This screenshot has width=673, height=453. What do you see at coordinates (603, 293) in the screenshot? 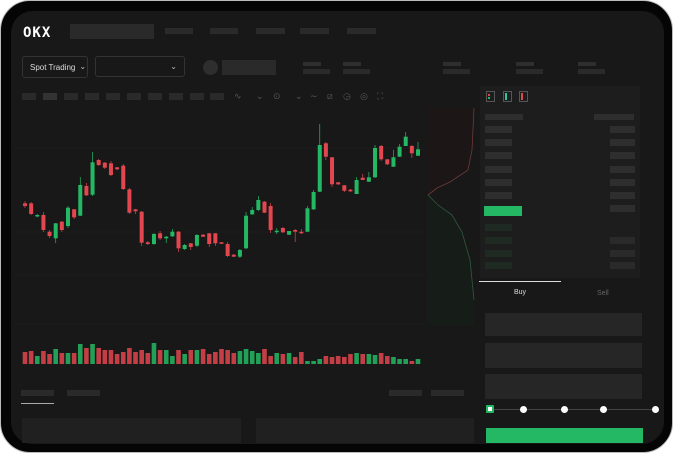
I see `tab-sell: Sell` at bounding box center [603, 293].